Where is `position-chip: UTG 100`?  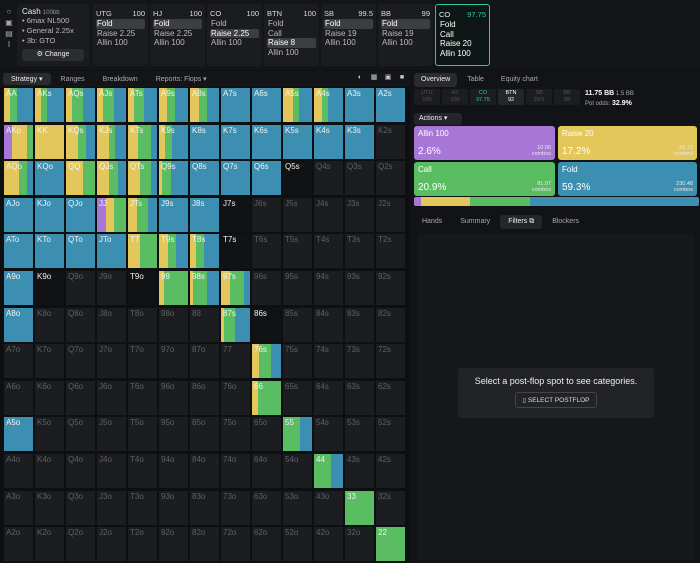 position-chip: UTG 100 is located at coordinates (427, 97).